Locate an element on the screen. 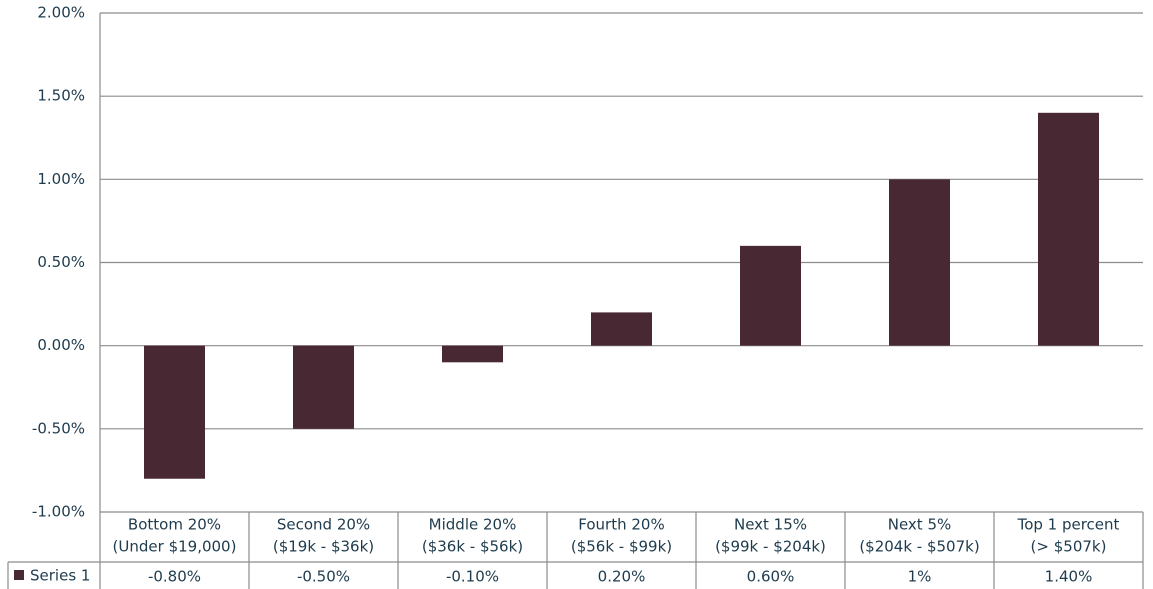 The height and width of the screenshot is (589, 1153). y-tick-label: 2.00% is located at coordinates (61, 13).